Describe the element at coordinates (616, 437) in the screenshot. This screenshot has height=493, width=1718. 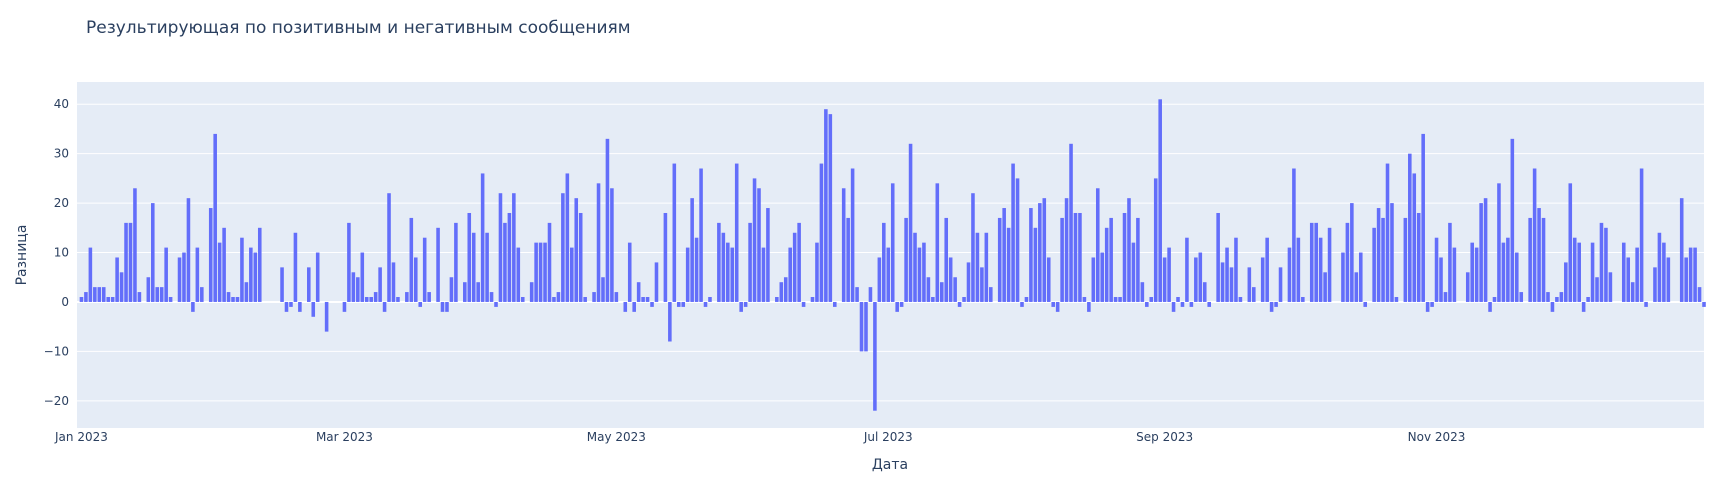
I see `x-tick-label: May 2023` at that location.